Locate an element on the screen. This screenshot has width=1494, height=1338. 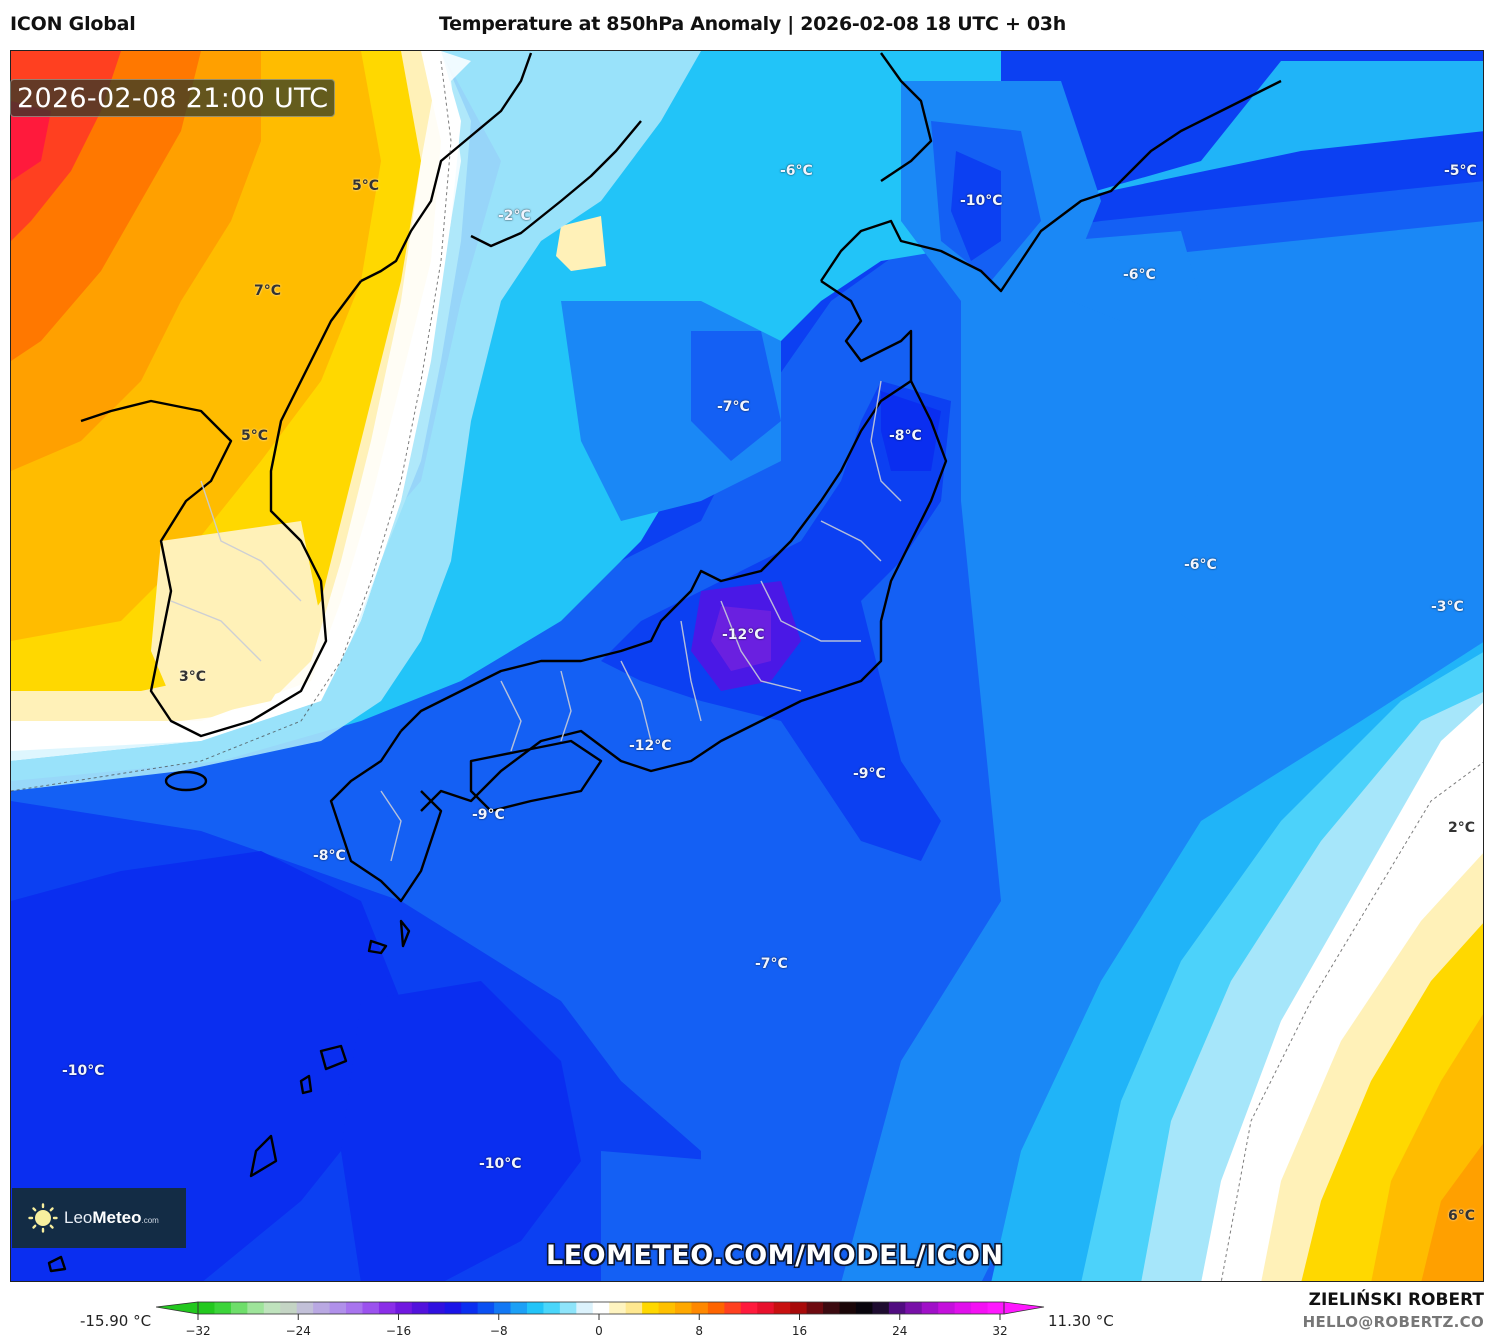
temperature-label: -2°C is located at coordinates (514, 216).